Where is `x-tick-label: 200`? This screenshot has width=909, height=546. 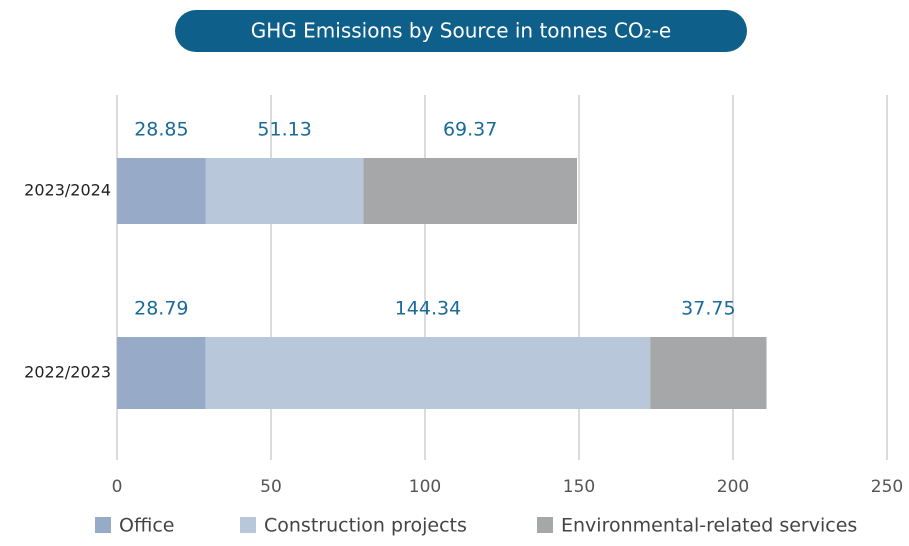 x-tick-label: 200 is located at coordinates (733, 487).